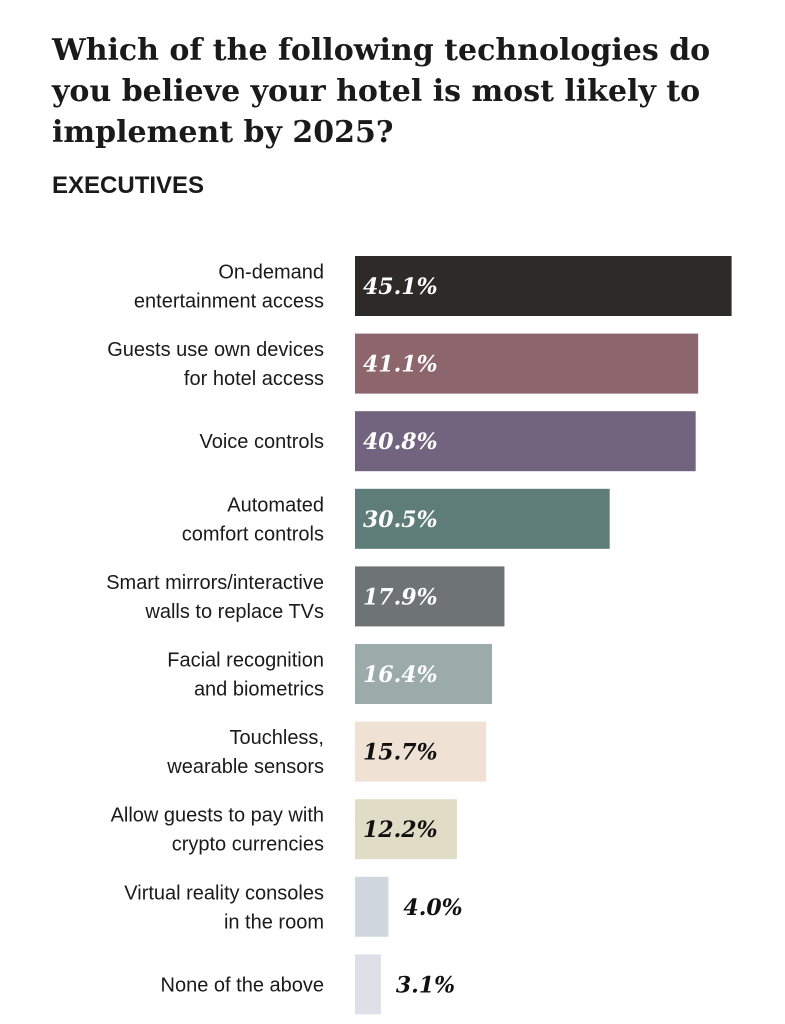 This screenshot has width=785, height=1024. Describe the element at coordinates (224, 893) in the screenshot. I see `category-label: Virtual reality consoles` at that location.